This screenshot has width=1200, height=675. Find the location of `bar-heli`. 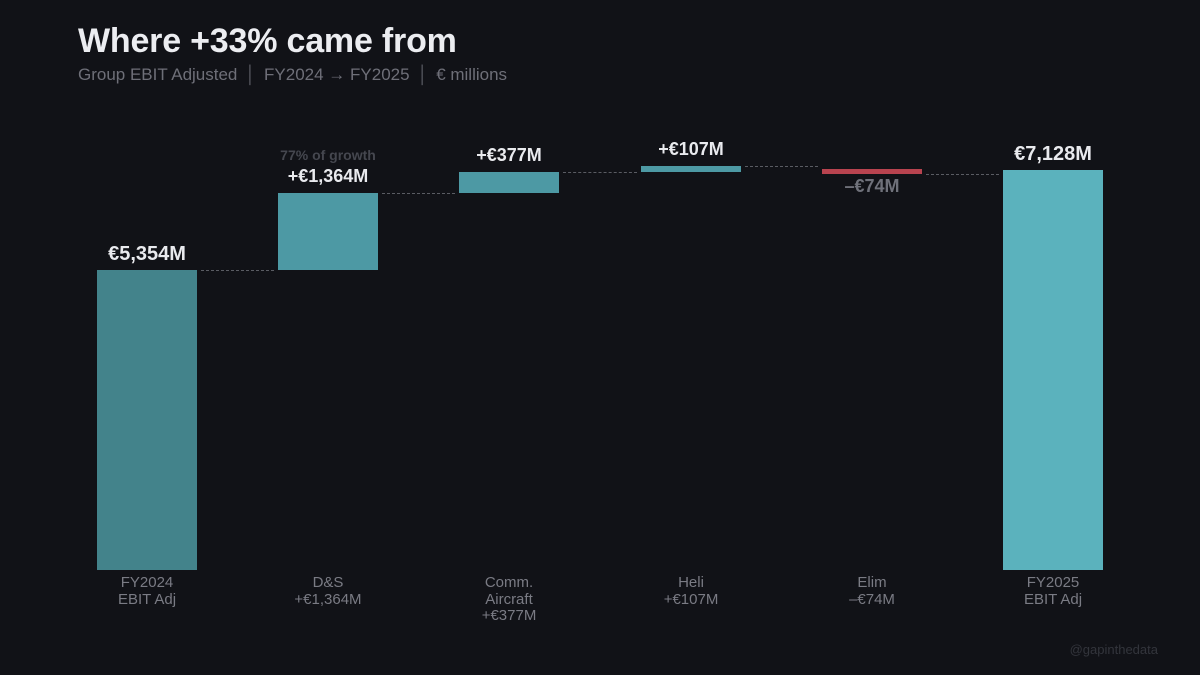

bar-heli is located at coordinates (691, 168).